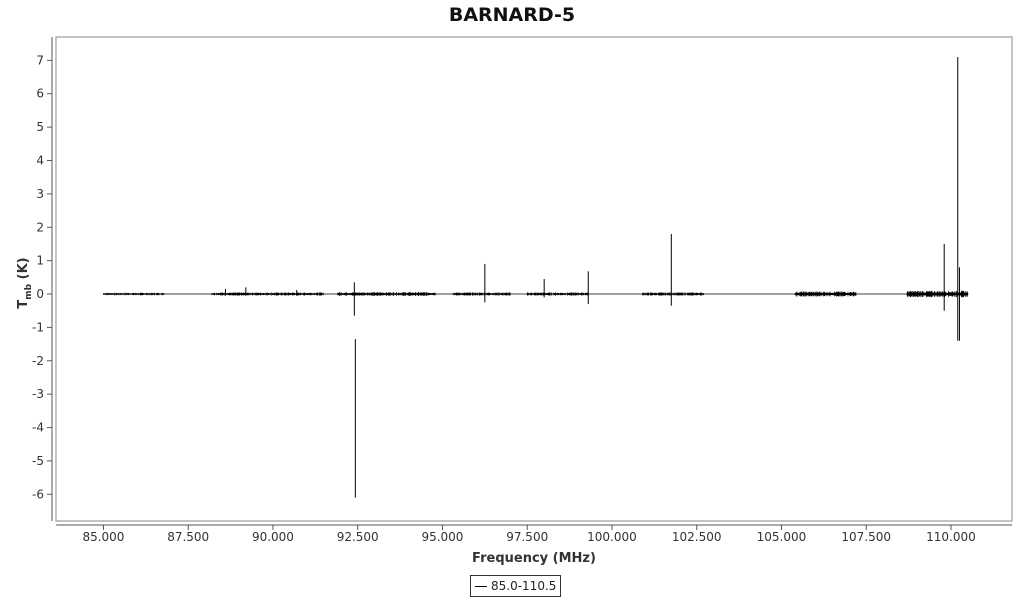 Image resolution: width=1024 pixels, height=600 pixels. What do you see at coordinates (40, 194) in the screenshot?
I see `y-tick-label: 3` at bounding box center [40, 194].